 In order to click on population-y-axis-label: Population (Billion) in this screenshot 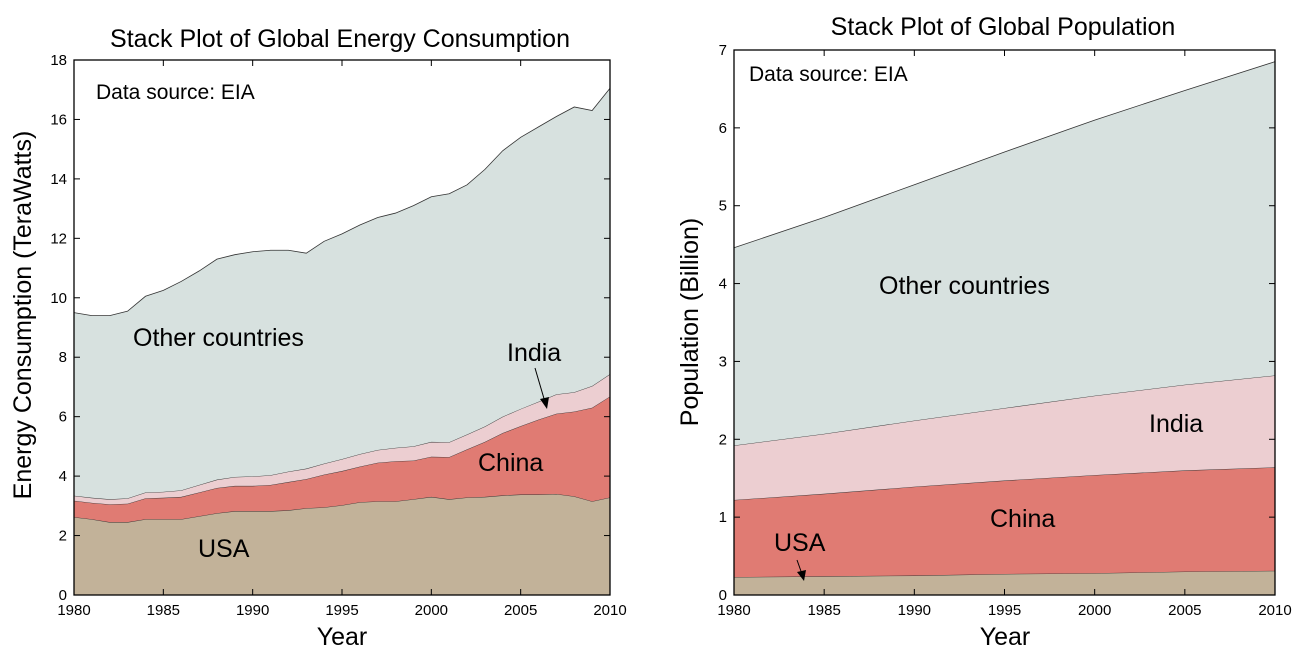, I will do `click(690, 322)`.